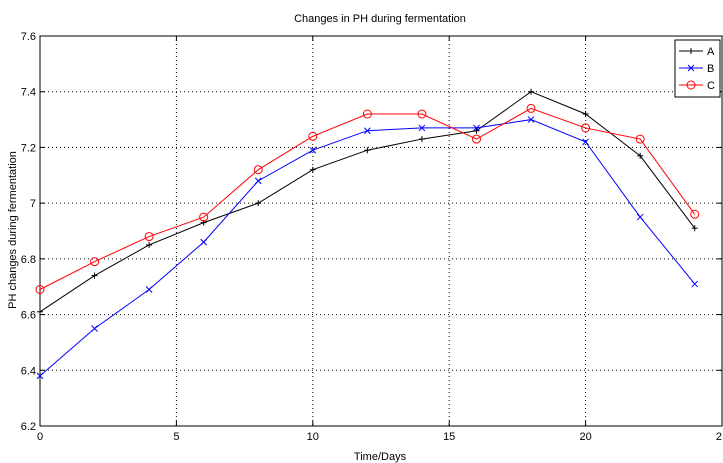  Describe the element at coordinates (28, 371) in the screenshot. I see `y-tick-label: 6.4` at that location.